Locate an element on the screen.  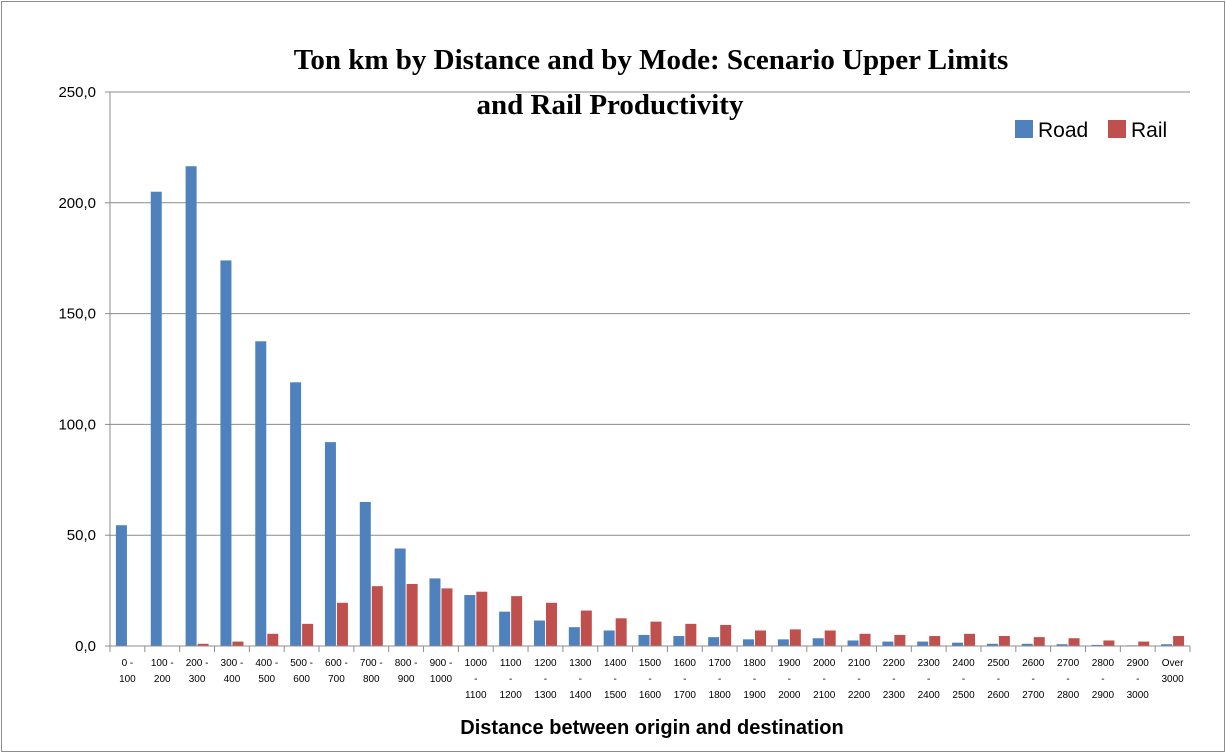
legend-swatch-road is located at coordinates (1024, 129).